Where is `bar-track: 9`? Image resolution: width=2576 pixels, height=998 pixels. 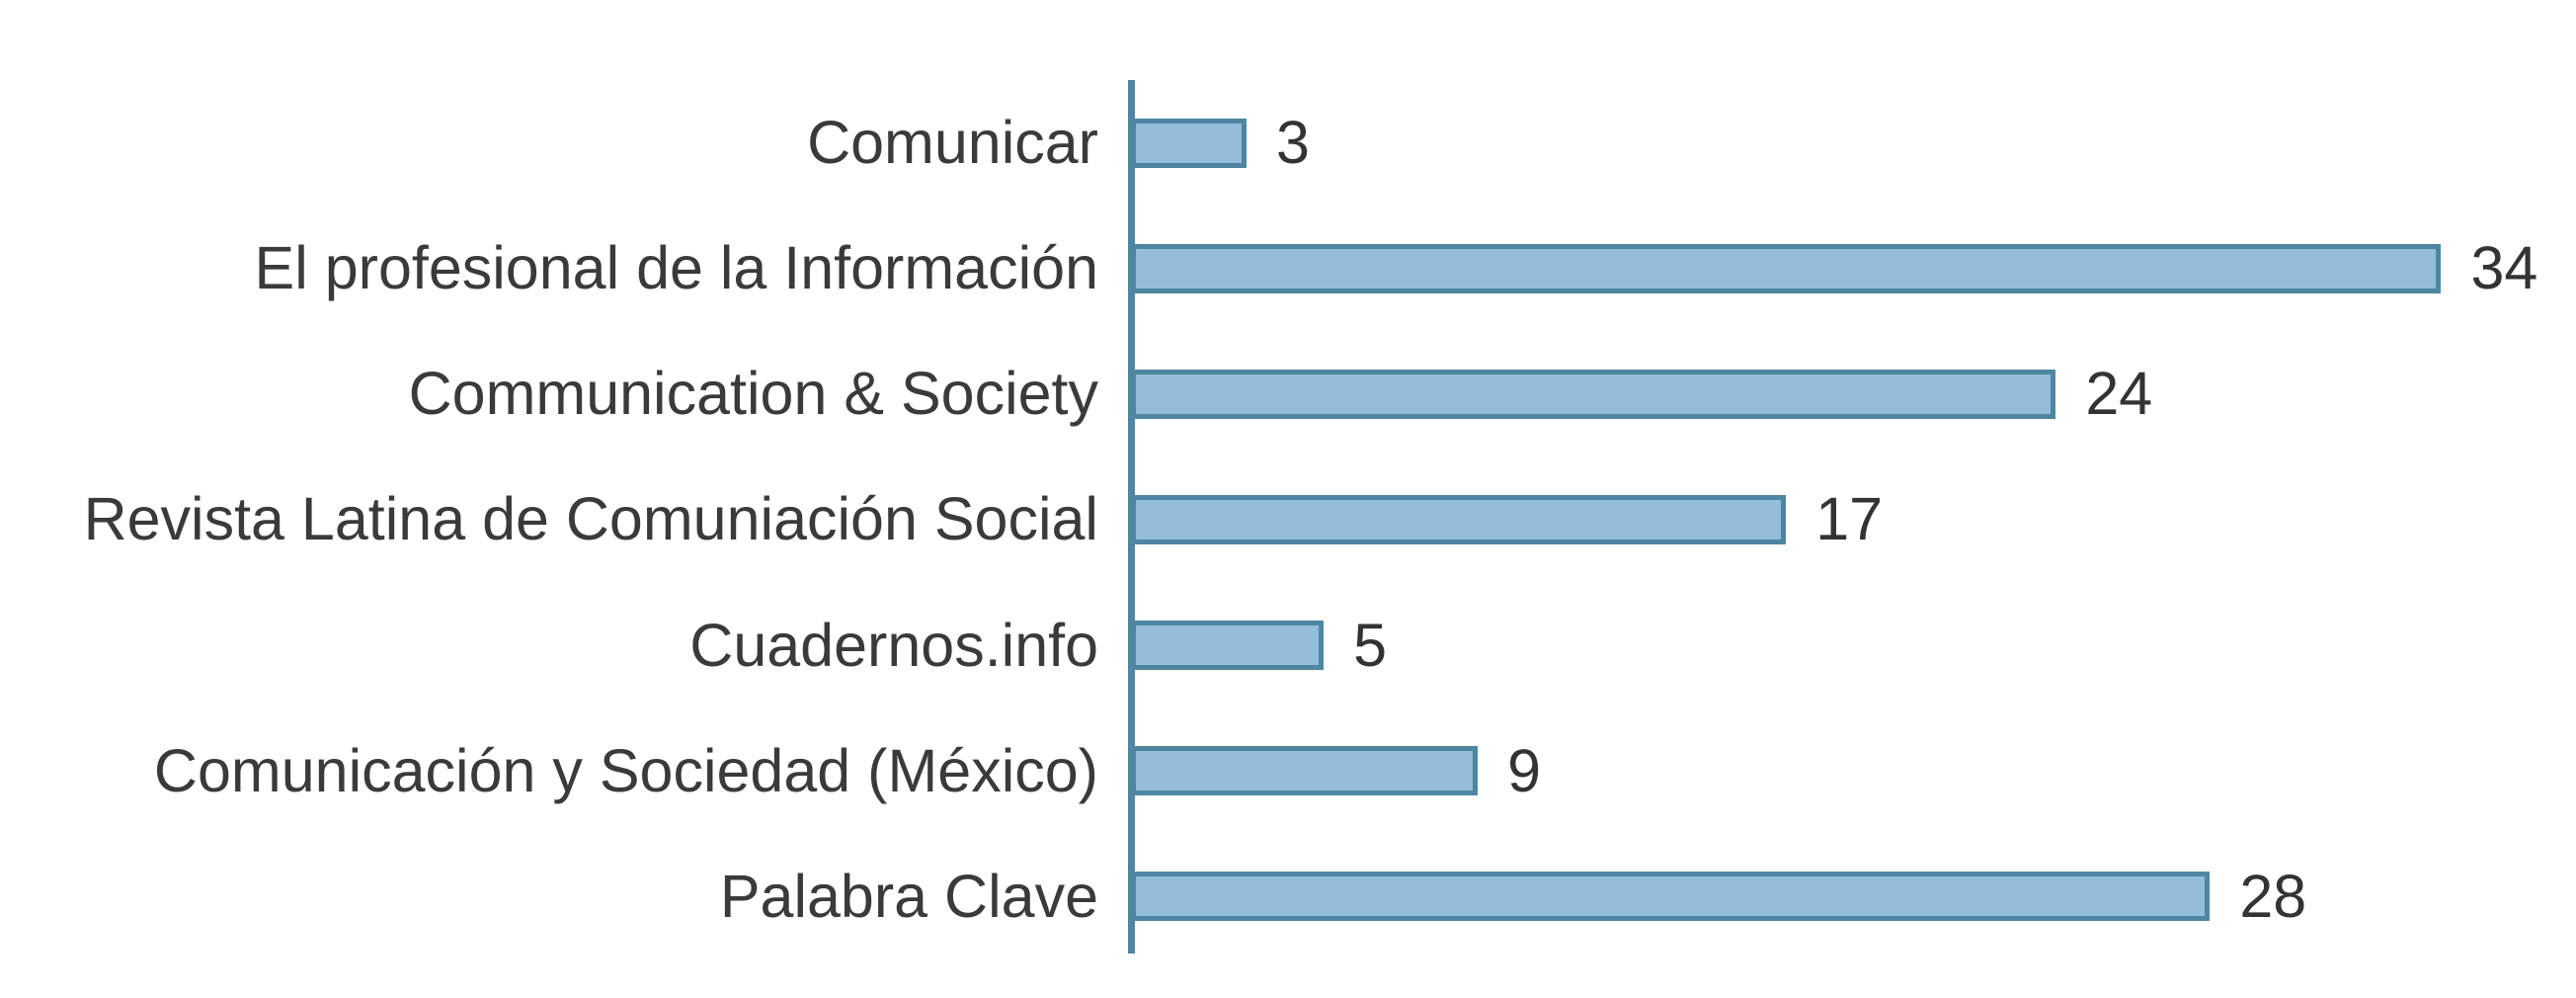 bar-track: 9 is located at coordinates (1853, 771).